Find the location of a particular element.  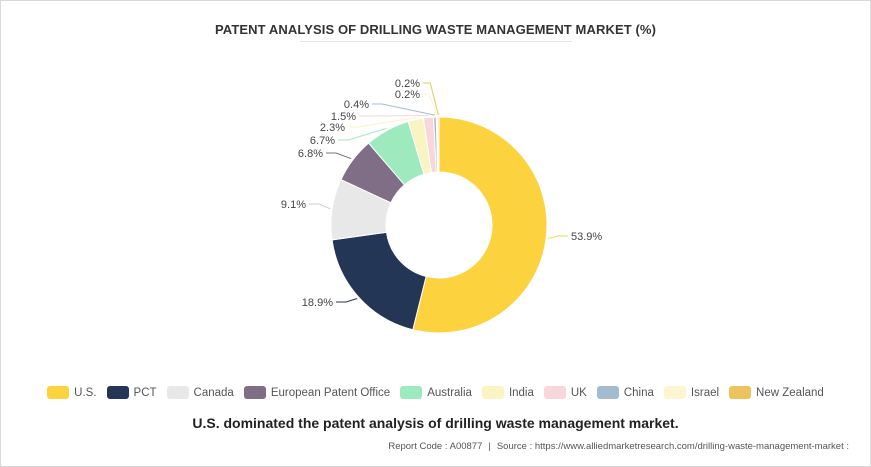

data-label-pct: 18.9% is located at coordinates (317, 303).